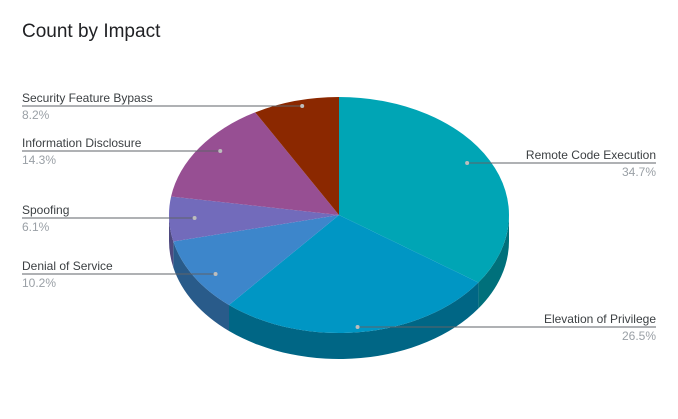  What do you see at coordinates (493, 262) in the screenshot?
I see `pie-side-remote-code-execution` at bounding box center [493, 262].